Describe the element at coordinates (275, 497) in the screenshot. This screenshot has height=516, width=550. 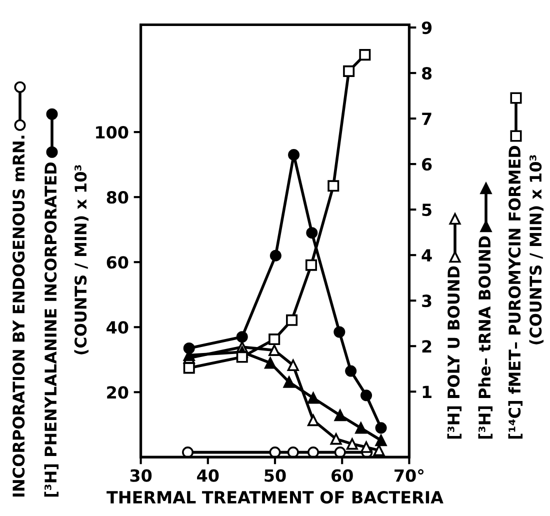
I see `x-axis-title: THERMAL TREATMENT OF BACTERIA` at that location.